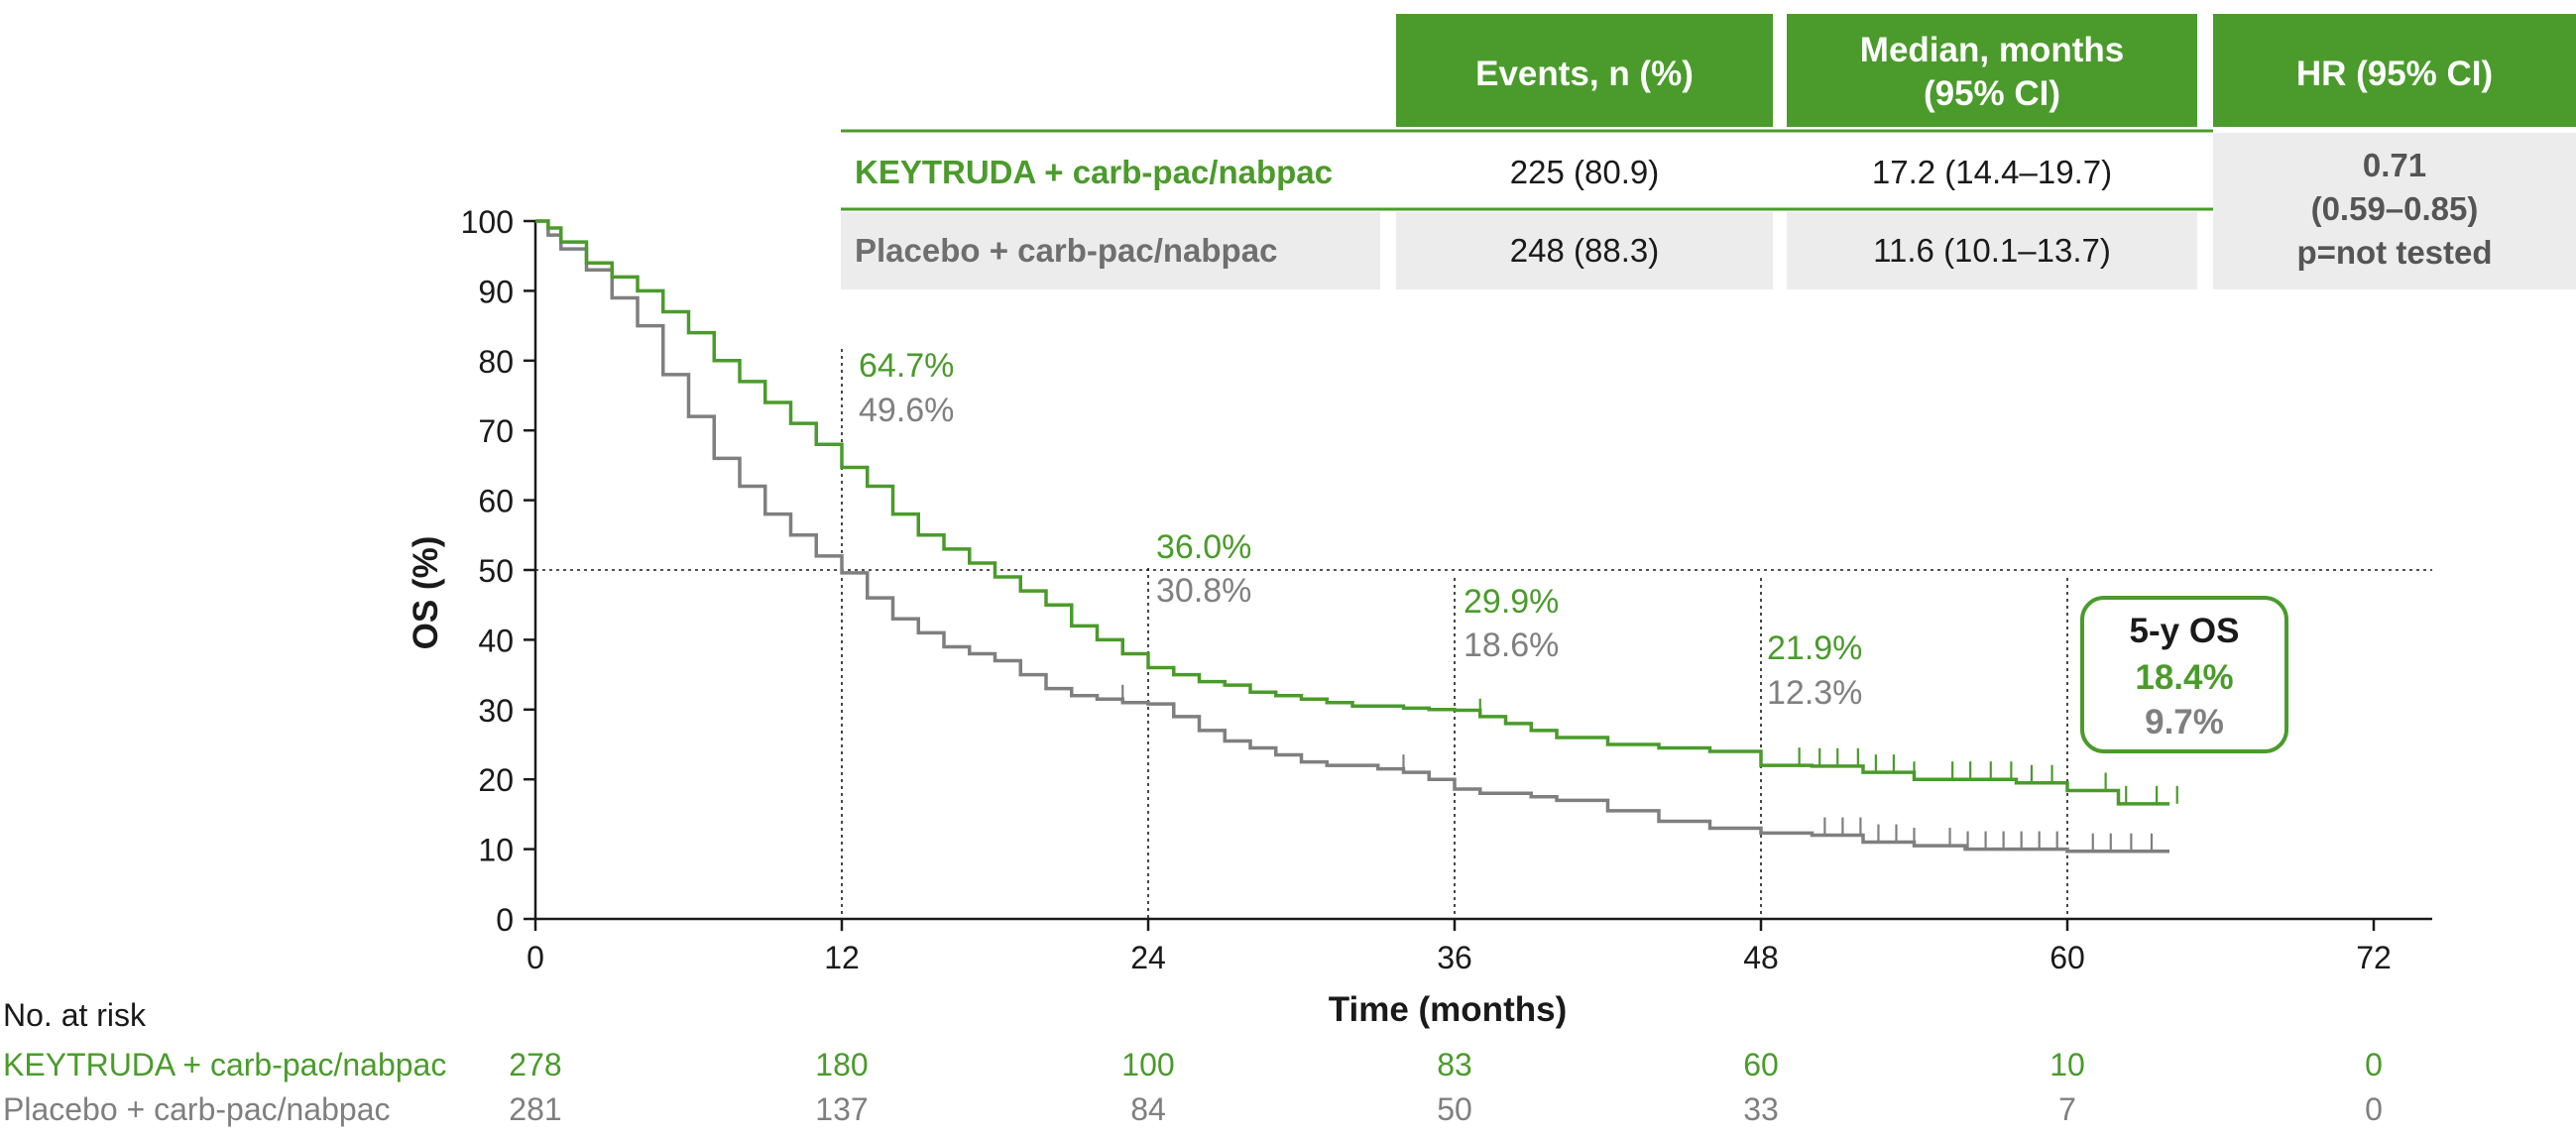 The height and width of the screenshot is (1138, 2576). Describe the element at coordinates (1992, 50) in the screenshot. I see `header-median-line1: Median, months` at that location.